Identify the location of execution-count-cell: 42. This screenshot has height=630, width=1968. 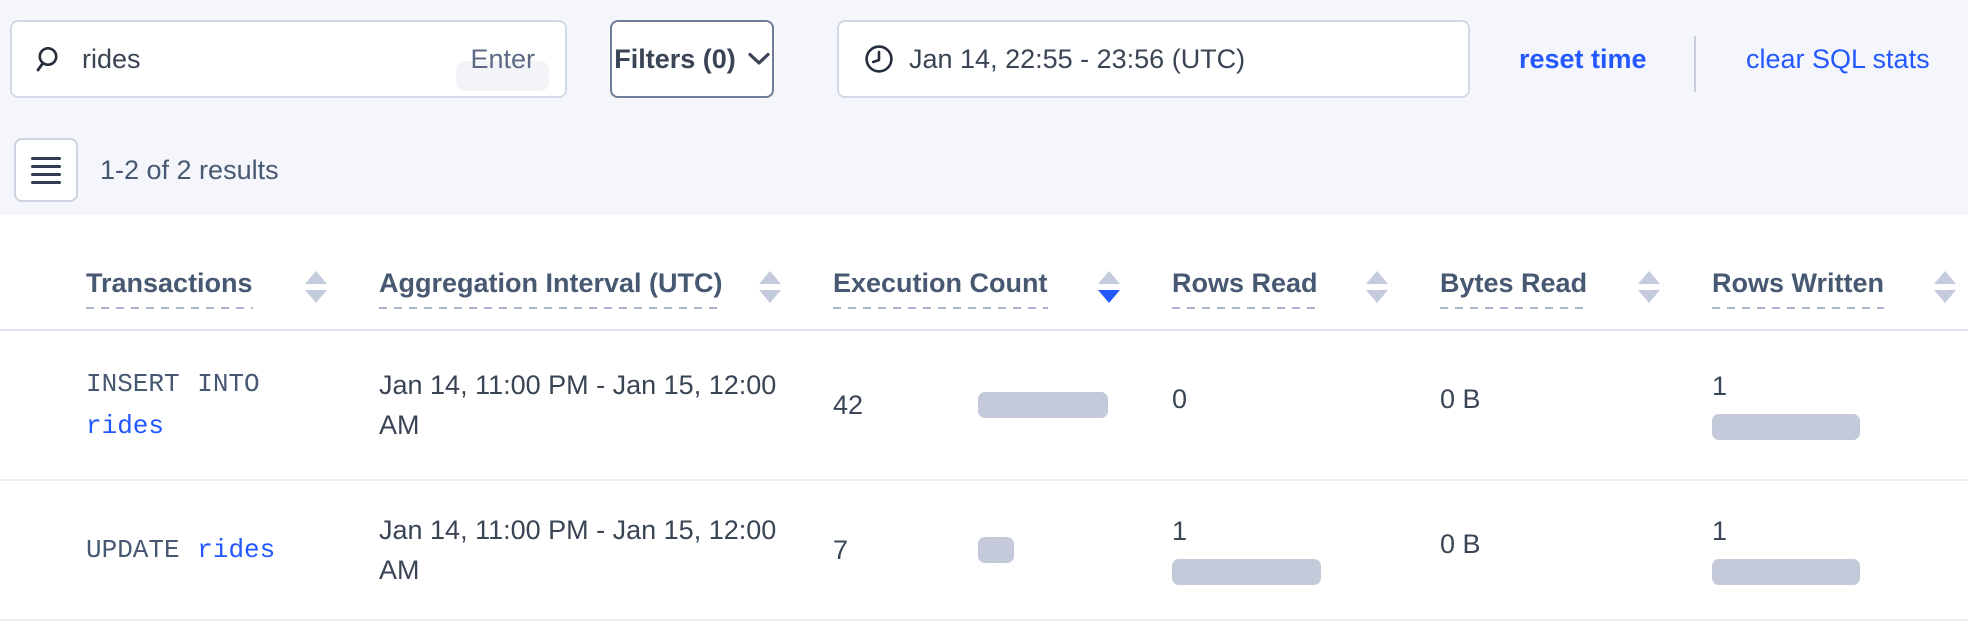
(1002, 404).